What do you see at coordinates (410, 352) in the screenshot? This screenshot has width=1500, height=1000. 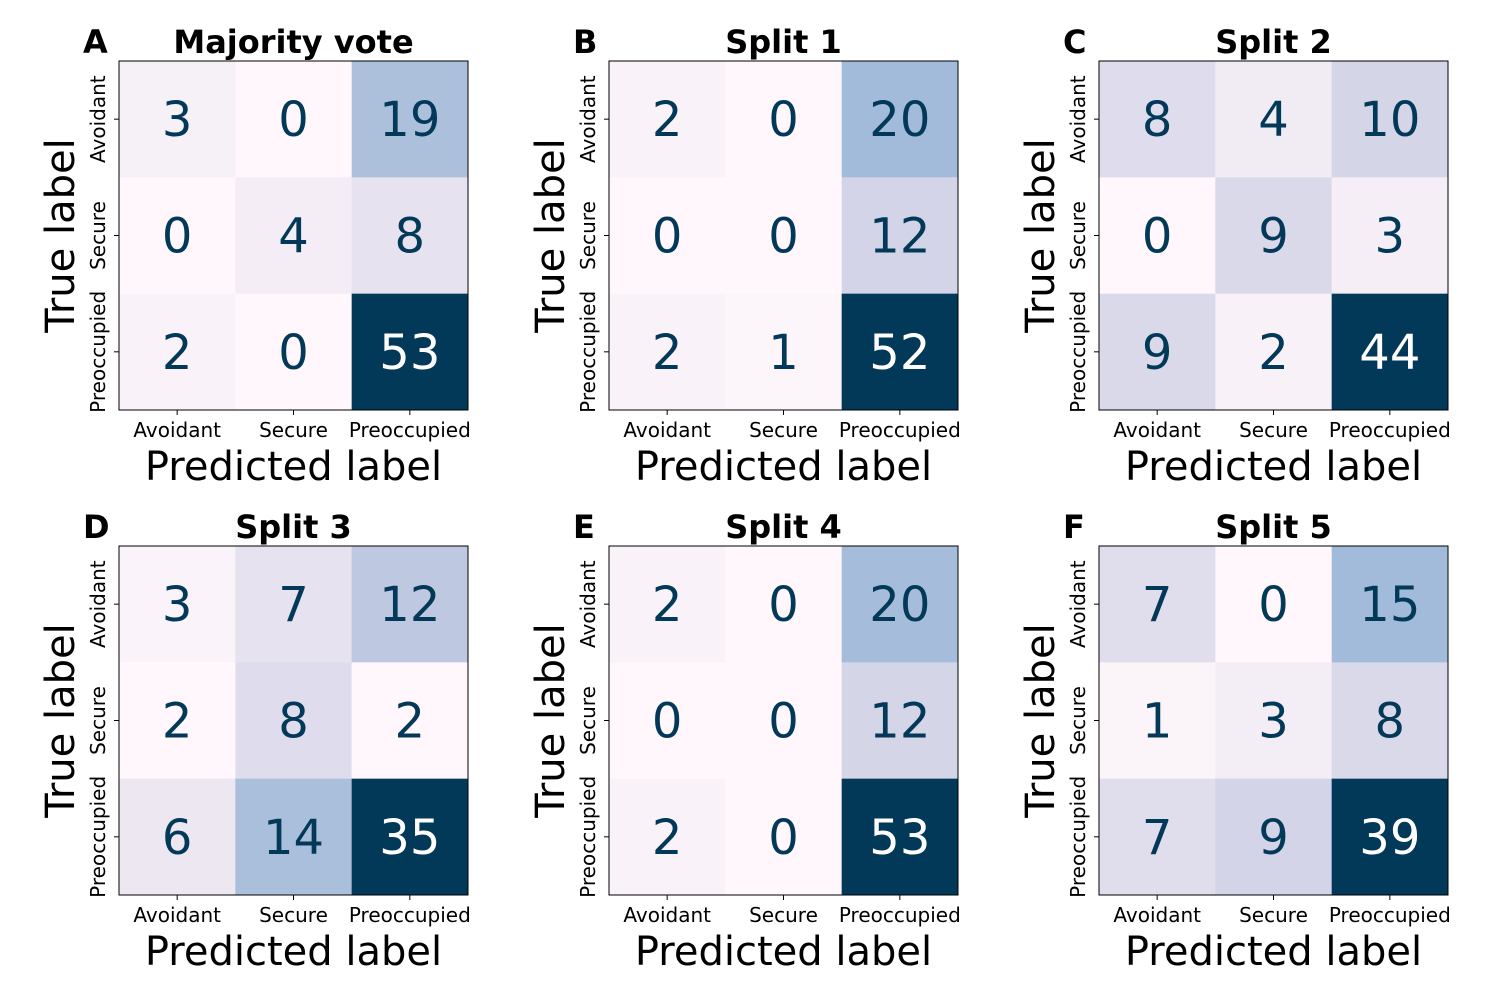 I see `cell-a-r2-c2` at bounding box center [410, 352].